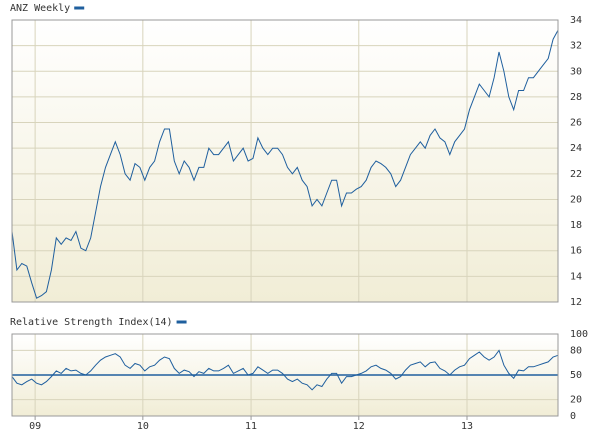 This screenshot has width=595, height=433. I want to click on y-tick-label: 12, so click(576, 302).